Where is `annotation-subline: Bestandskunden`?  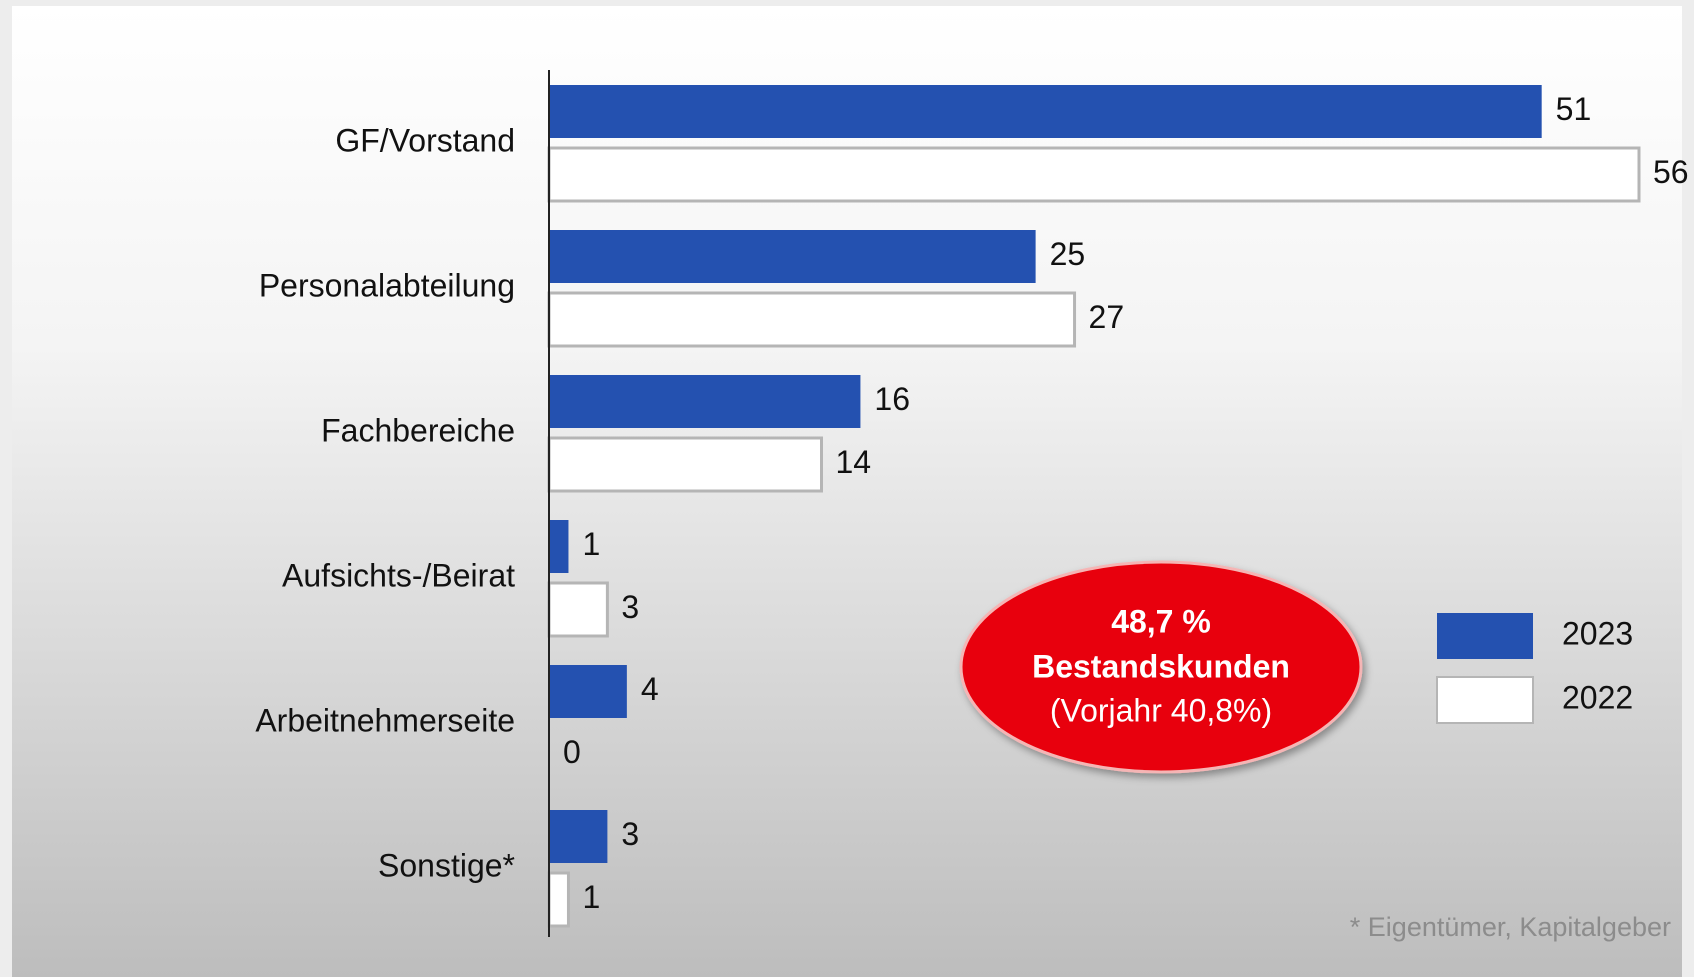 annotation-subline: Bestandskunden is located at coordinates (1161, 666).